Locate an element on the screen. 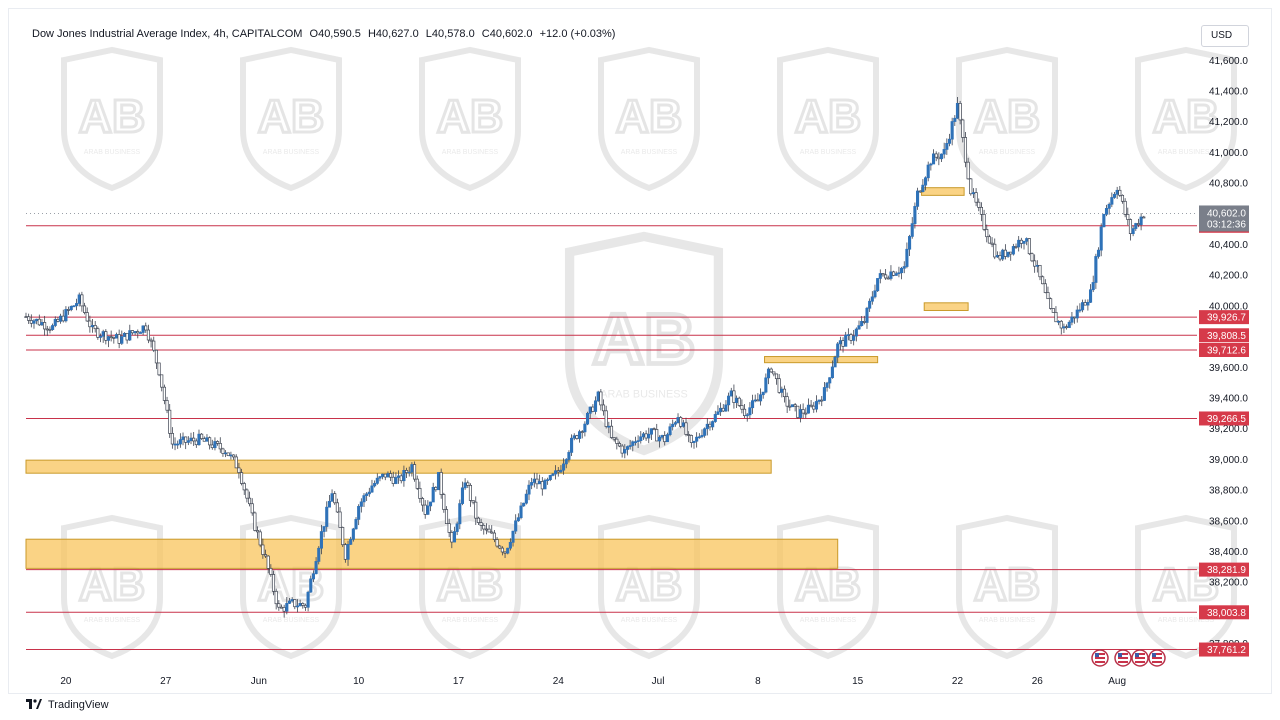 The image size is (1280, 720). svg-text: 39,926.7 is located at coordinates (1226, 318).